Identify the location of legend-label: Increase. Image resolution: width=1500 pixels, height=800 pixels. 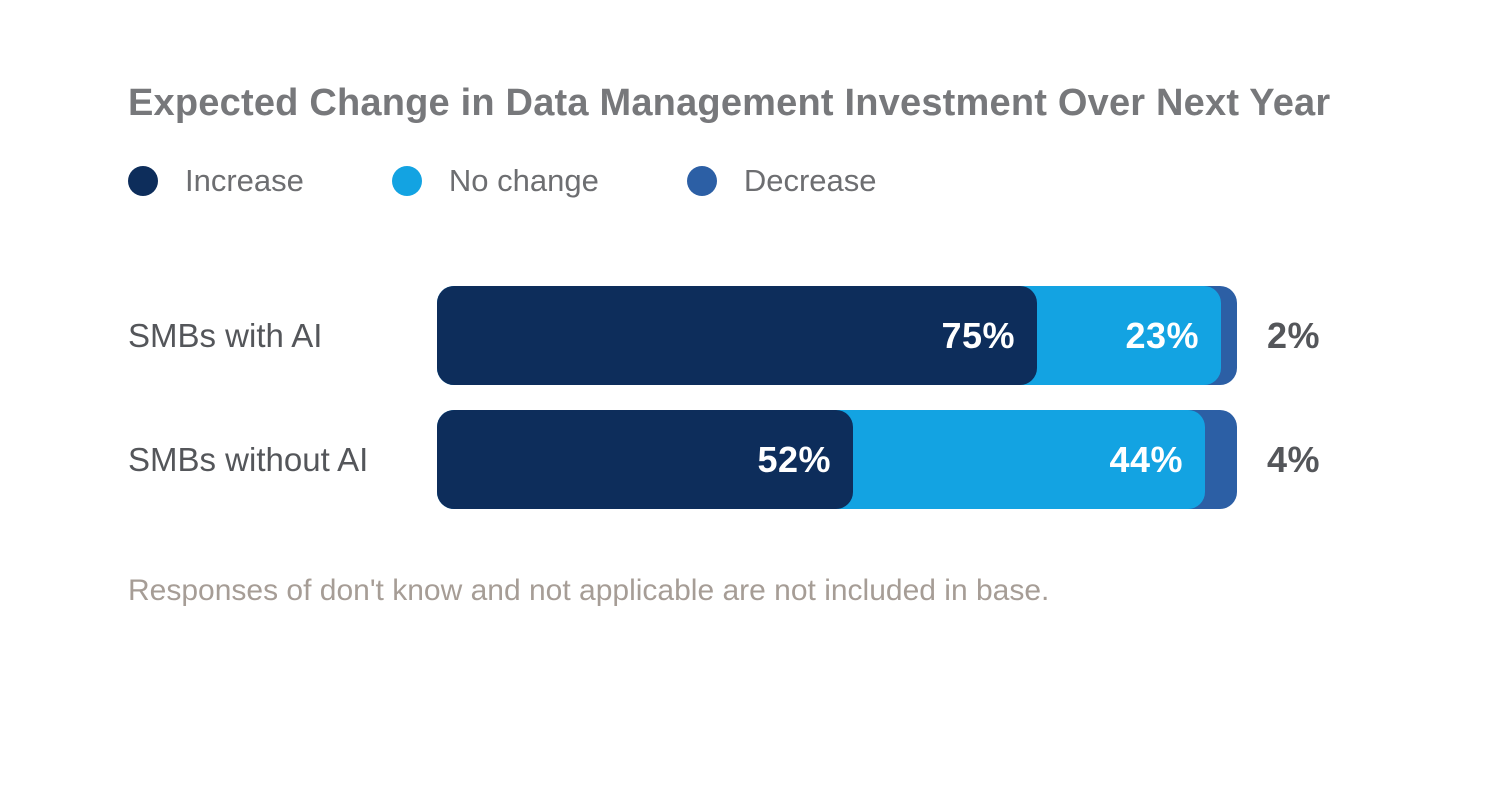
(244, 180).